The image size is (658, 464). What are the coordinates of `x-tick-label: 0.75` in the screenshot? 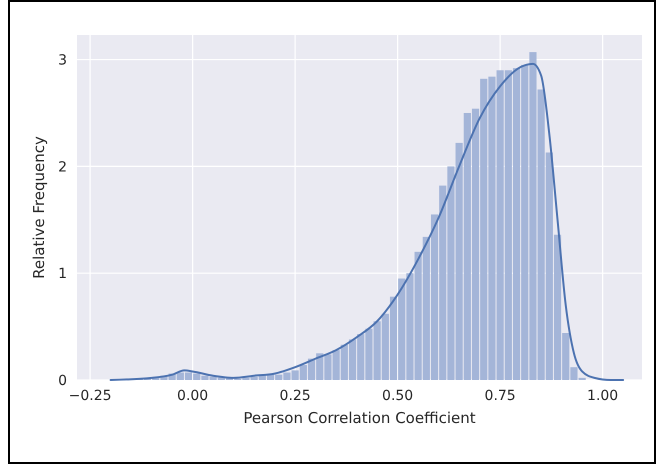 It's located at (500, 396).